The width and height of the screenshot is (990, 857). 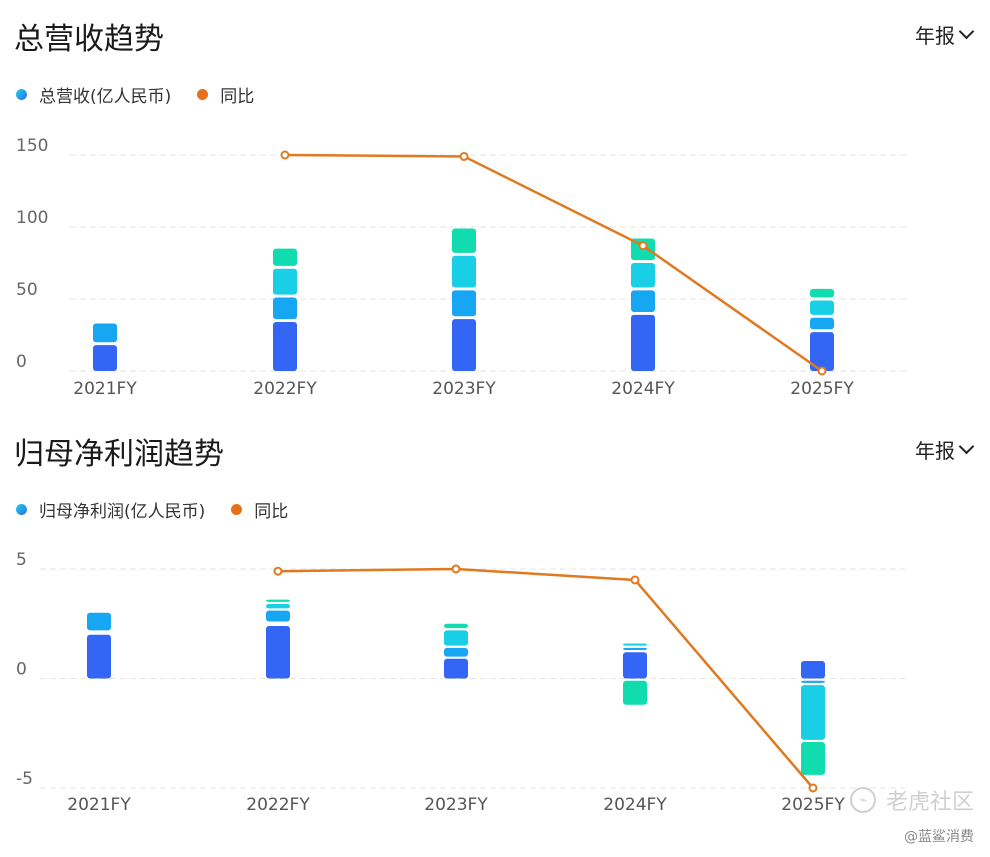 What do you see at coordinates (105, 97) in the screenshot?
I see `legend-label: 总营收(亿人民币)` at bounding box center [105, 97].